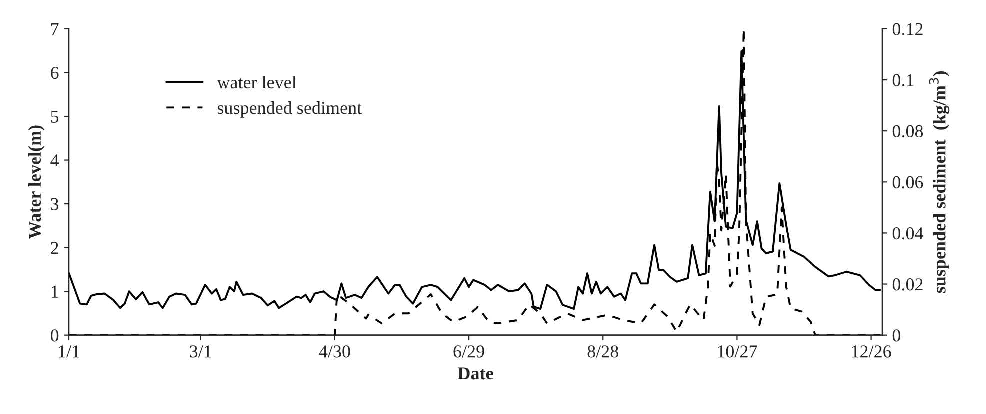  I want to click on y2-tick-label: 0.08, so click(908, 131).